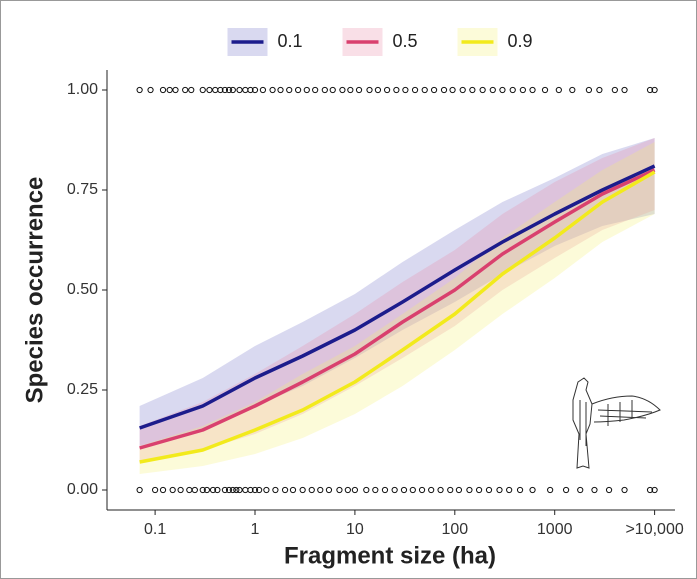 Image resolution: width=697 pixels, height=579 pixels. What do you see at coordinates (654, 529) in the screenshot?
I see `x-tick-label: >10,000` at bounding box center [654, 529].